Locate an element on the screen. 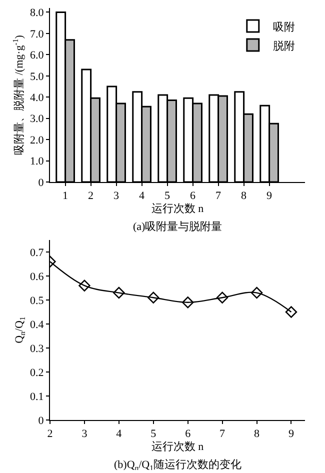  y-tick-label: 0.7 is located at coordinates (37, 252).